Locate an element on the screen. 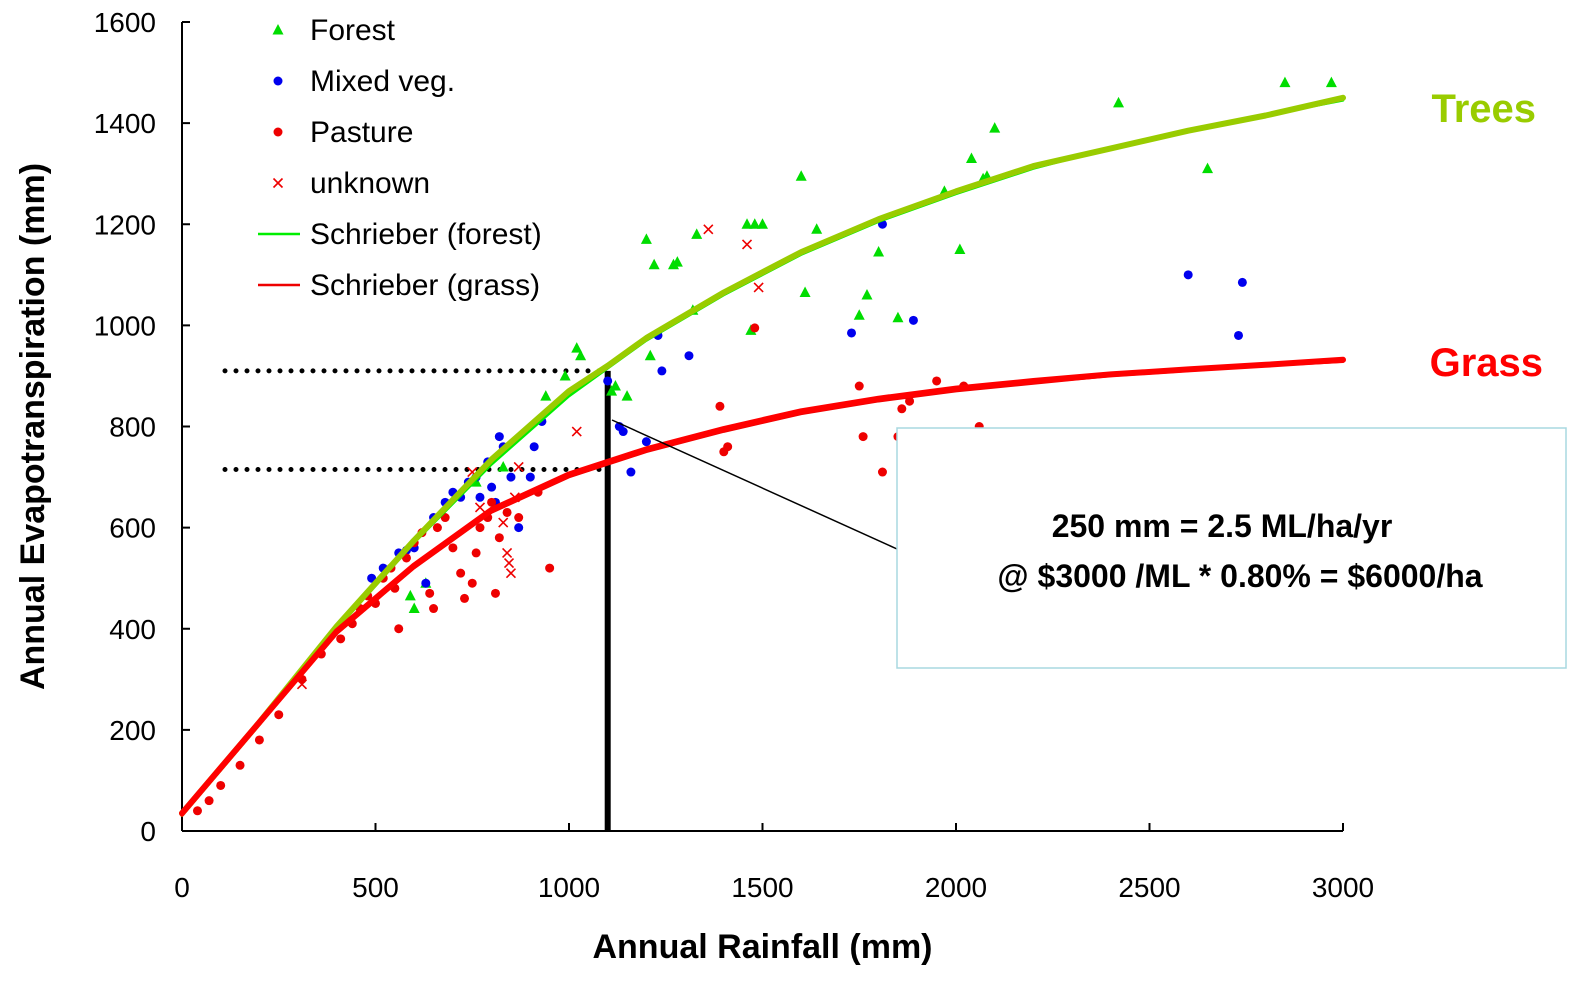  y-tick-label: 400 is located at coordinates (132, 629).